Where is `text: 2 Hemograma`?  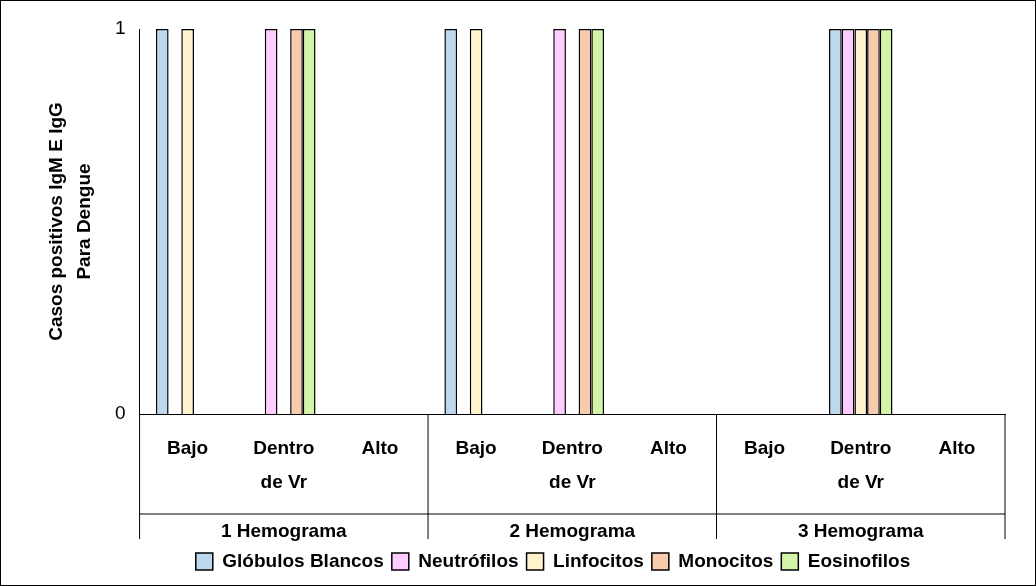 text: 2 Hemograma is located at coordinates (572, 531).